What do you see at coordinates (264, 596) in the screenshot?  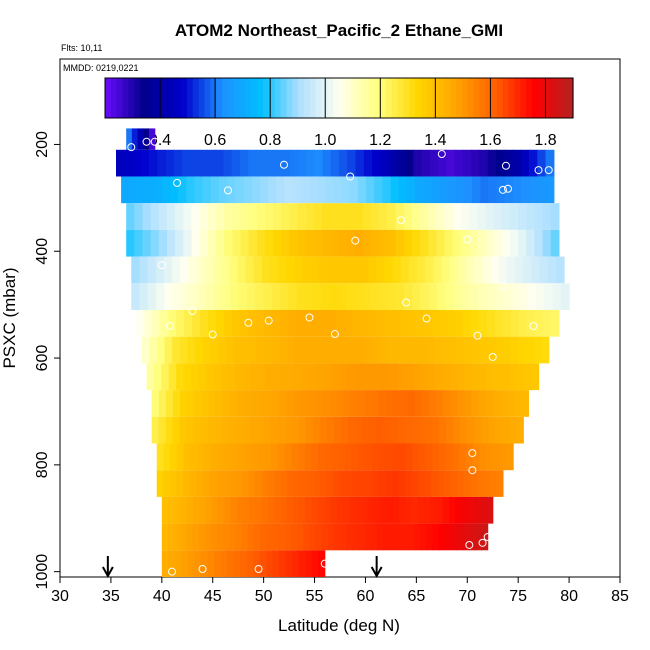 I see `x-tick-label: 50` at bounding box center [264, 596].